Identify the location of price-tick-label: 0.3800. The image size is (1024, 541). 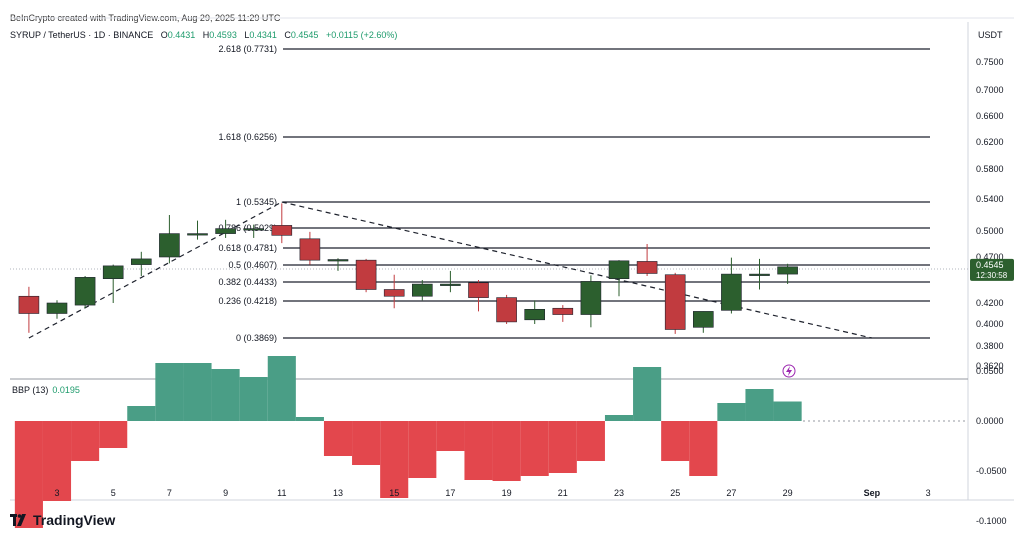
(990, 346).